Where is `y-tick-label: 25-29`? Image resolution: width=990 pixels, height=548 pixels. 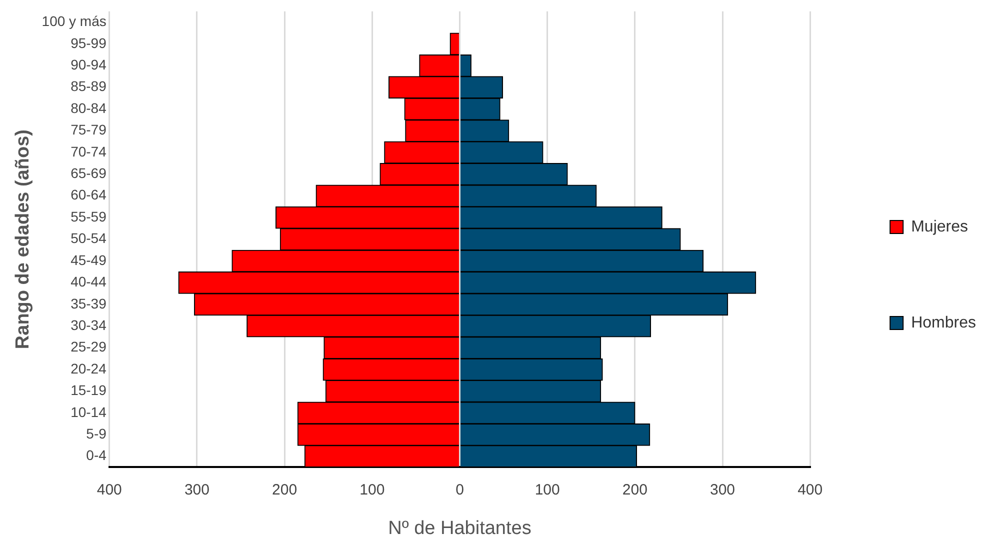
y-tick-label: 25-29 is located at coordinates (88, 346).